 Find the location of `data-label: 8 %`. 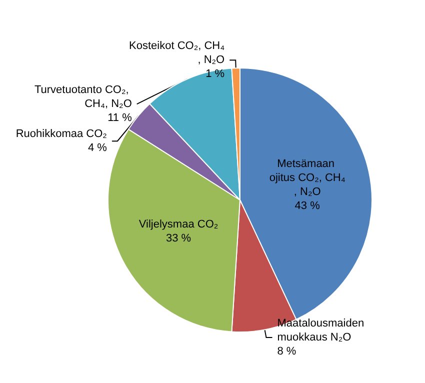

data-label: 8 % is located at coordinates (286, 352).